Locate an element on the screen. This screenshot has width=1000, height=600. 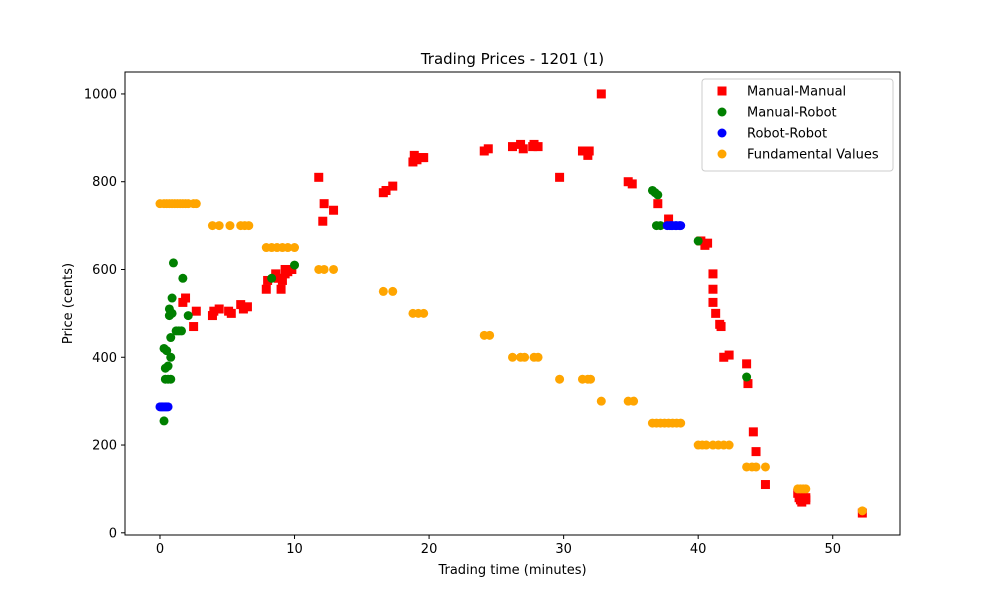
legend-label: Robot-Robot is located at coordinates (787, 134).